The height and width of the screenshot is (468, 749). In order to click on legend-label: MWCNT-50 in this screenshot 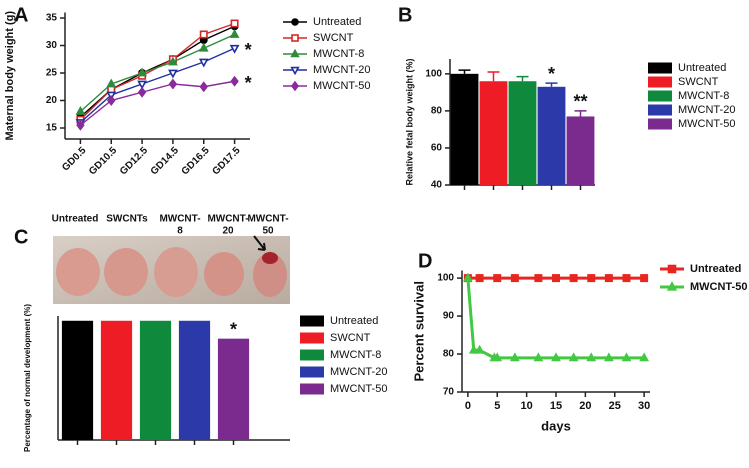, I will do `click(718, 287)`.